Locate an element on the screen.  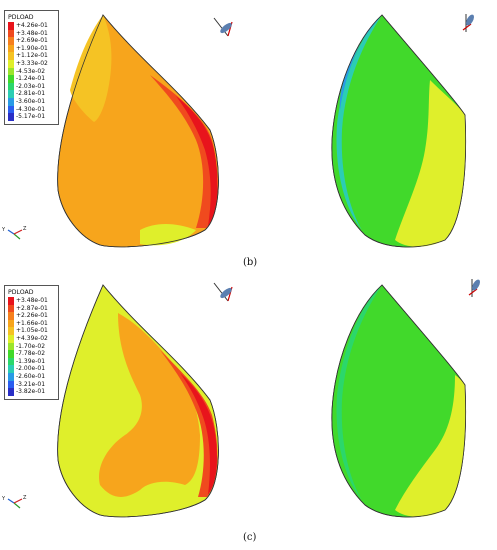
axis-triad-icon-b: Y Z is located at coordinates (14, 233).